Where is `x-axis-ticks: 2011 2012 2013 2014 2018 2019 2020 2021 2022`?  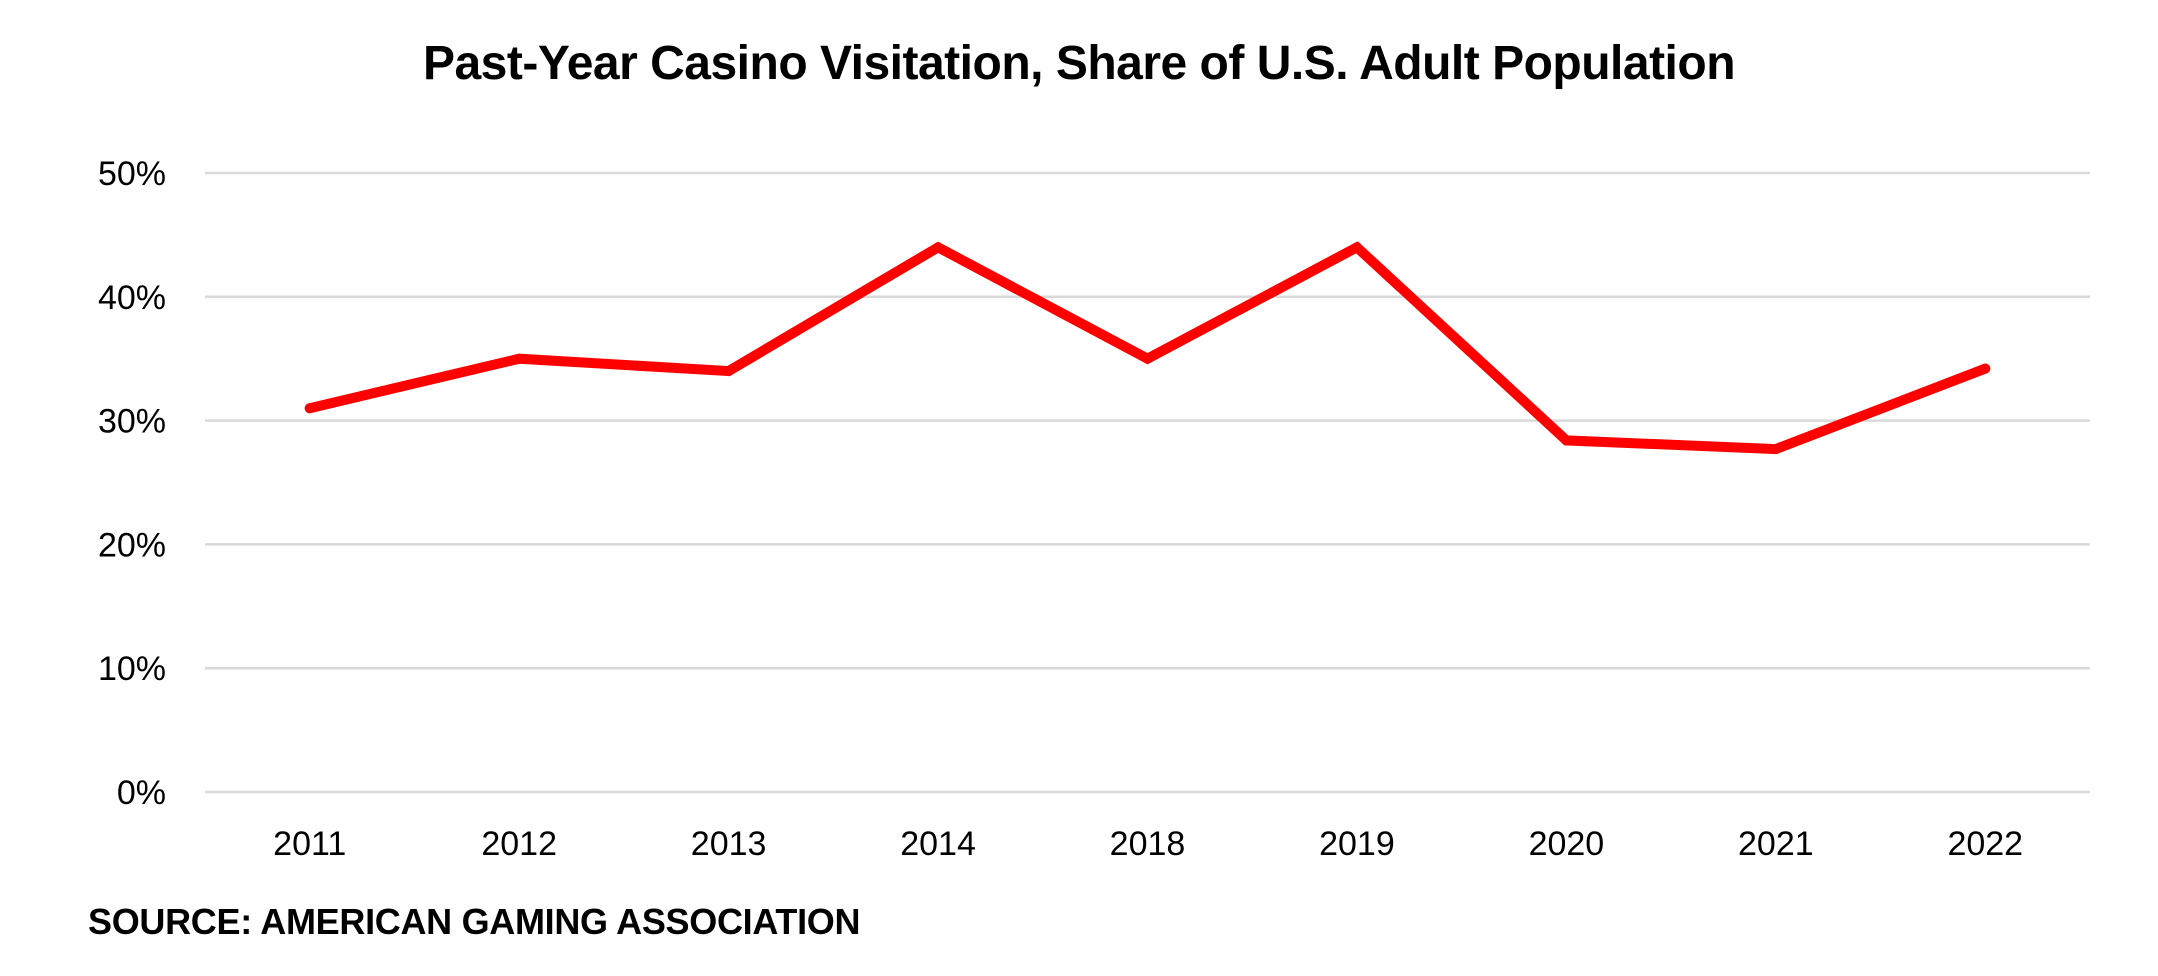 x-axis-ticks: 2011 2012 2013 2014 2018 2019 2020 2021 2022 is located at coordinates (1148, 844).